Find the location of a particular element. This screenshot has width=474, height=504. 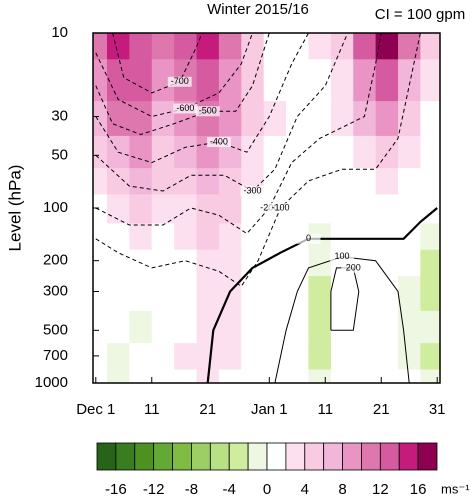

y-tick-label: 500 is located at coordinates (55, 329).